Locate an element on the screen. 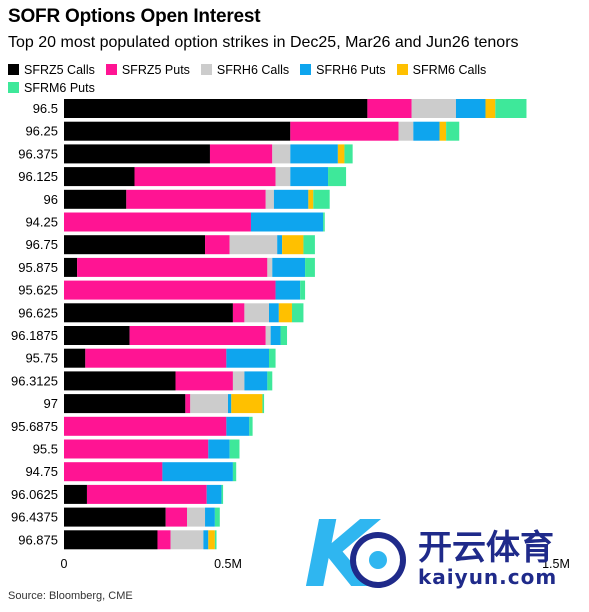 The height and width of the screenshot is (612, 589). watermark-text-en: kaiyun.com is located at coordinates (488, 577).